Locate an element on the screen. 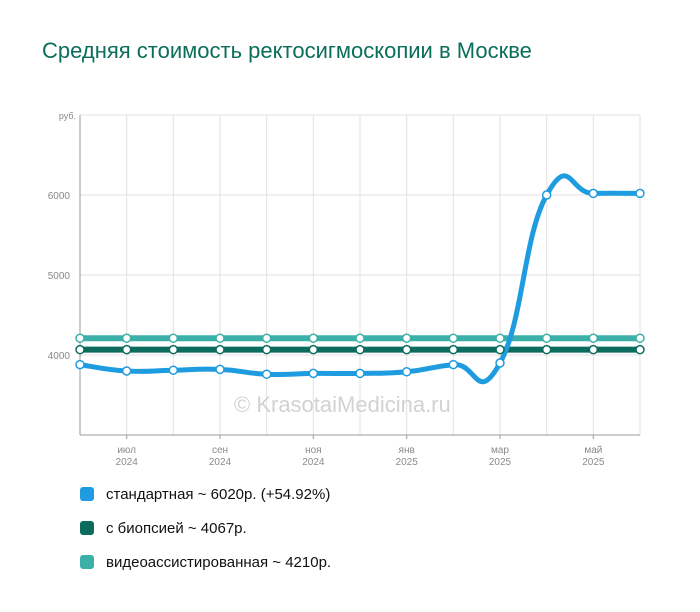  legend-item: видеоассистированная ~ 4210р. is located at coordinates (205, 562).